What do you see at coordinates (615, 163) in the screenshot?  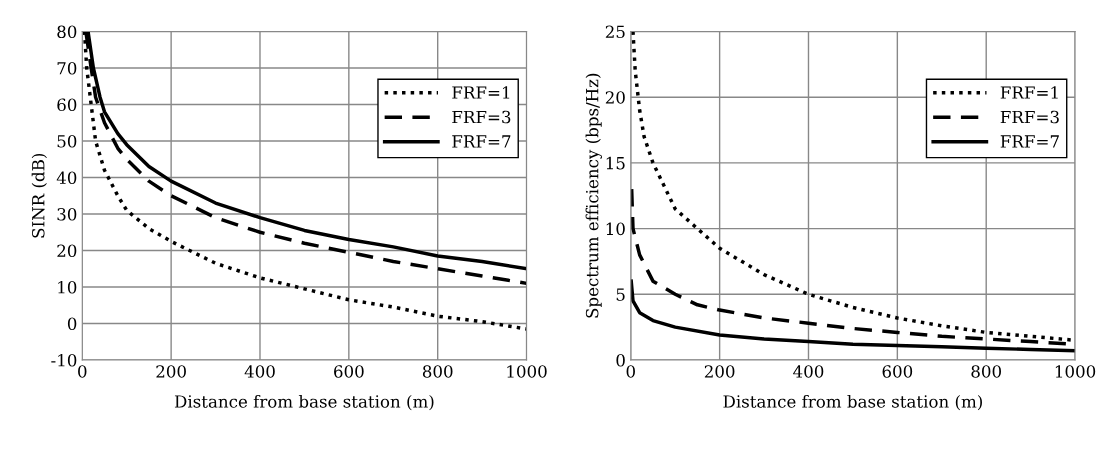 I see `y-tick-label: 15` at bounding box center [615, 163].